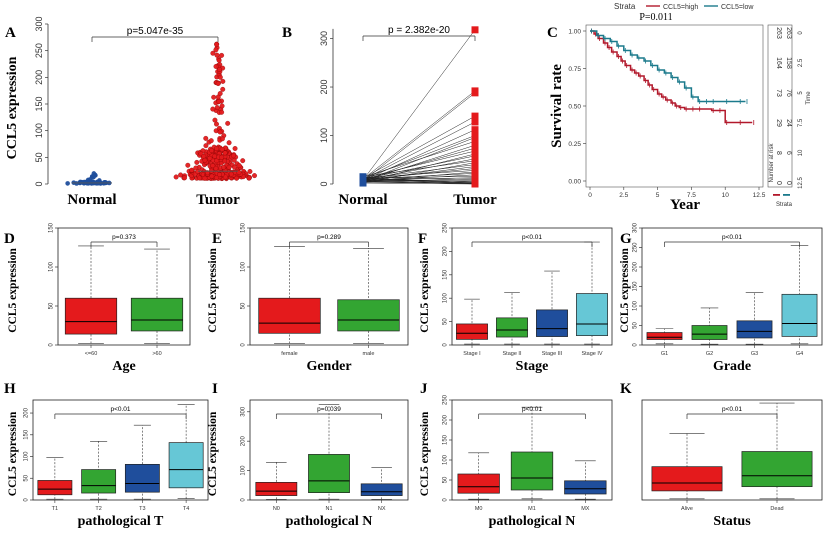 The image size is (825, 536). Describe the element at coordinates (124, 237) in the screenshot. I see `p-value: p=0.373` at that location.